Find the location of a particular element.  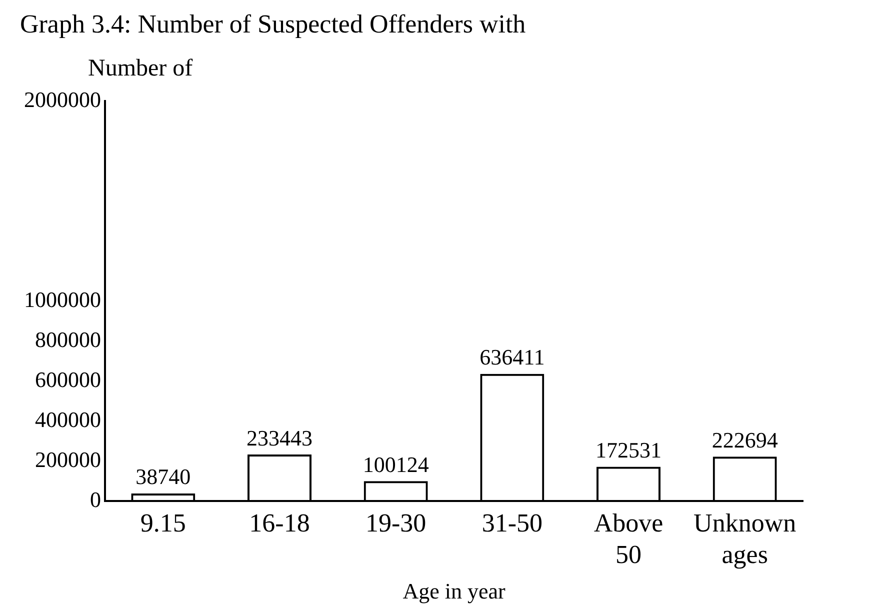

y-tick-label: 200000 is located at coordinates (68, 459).